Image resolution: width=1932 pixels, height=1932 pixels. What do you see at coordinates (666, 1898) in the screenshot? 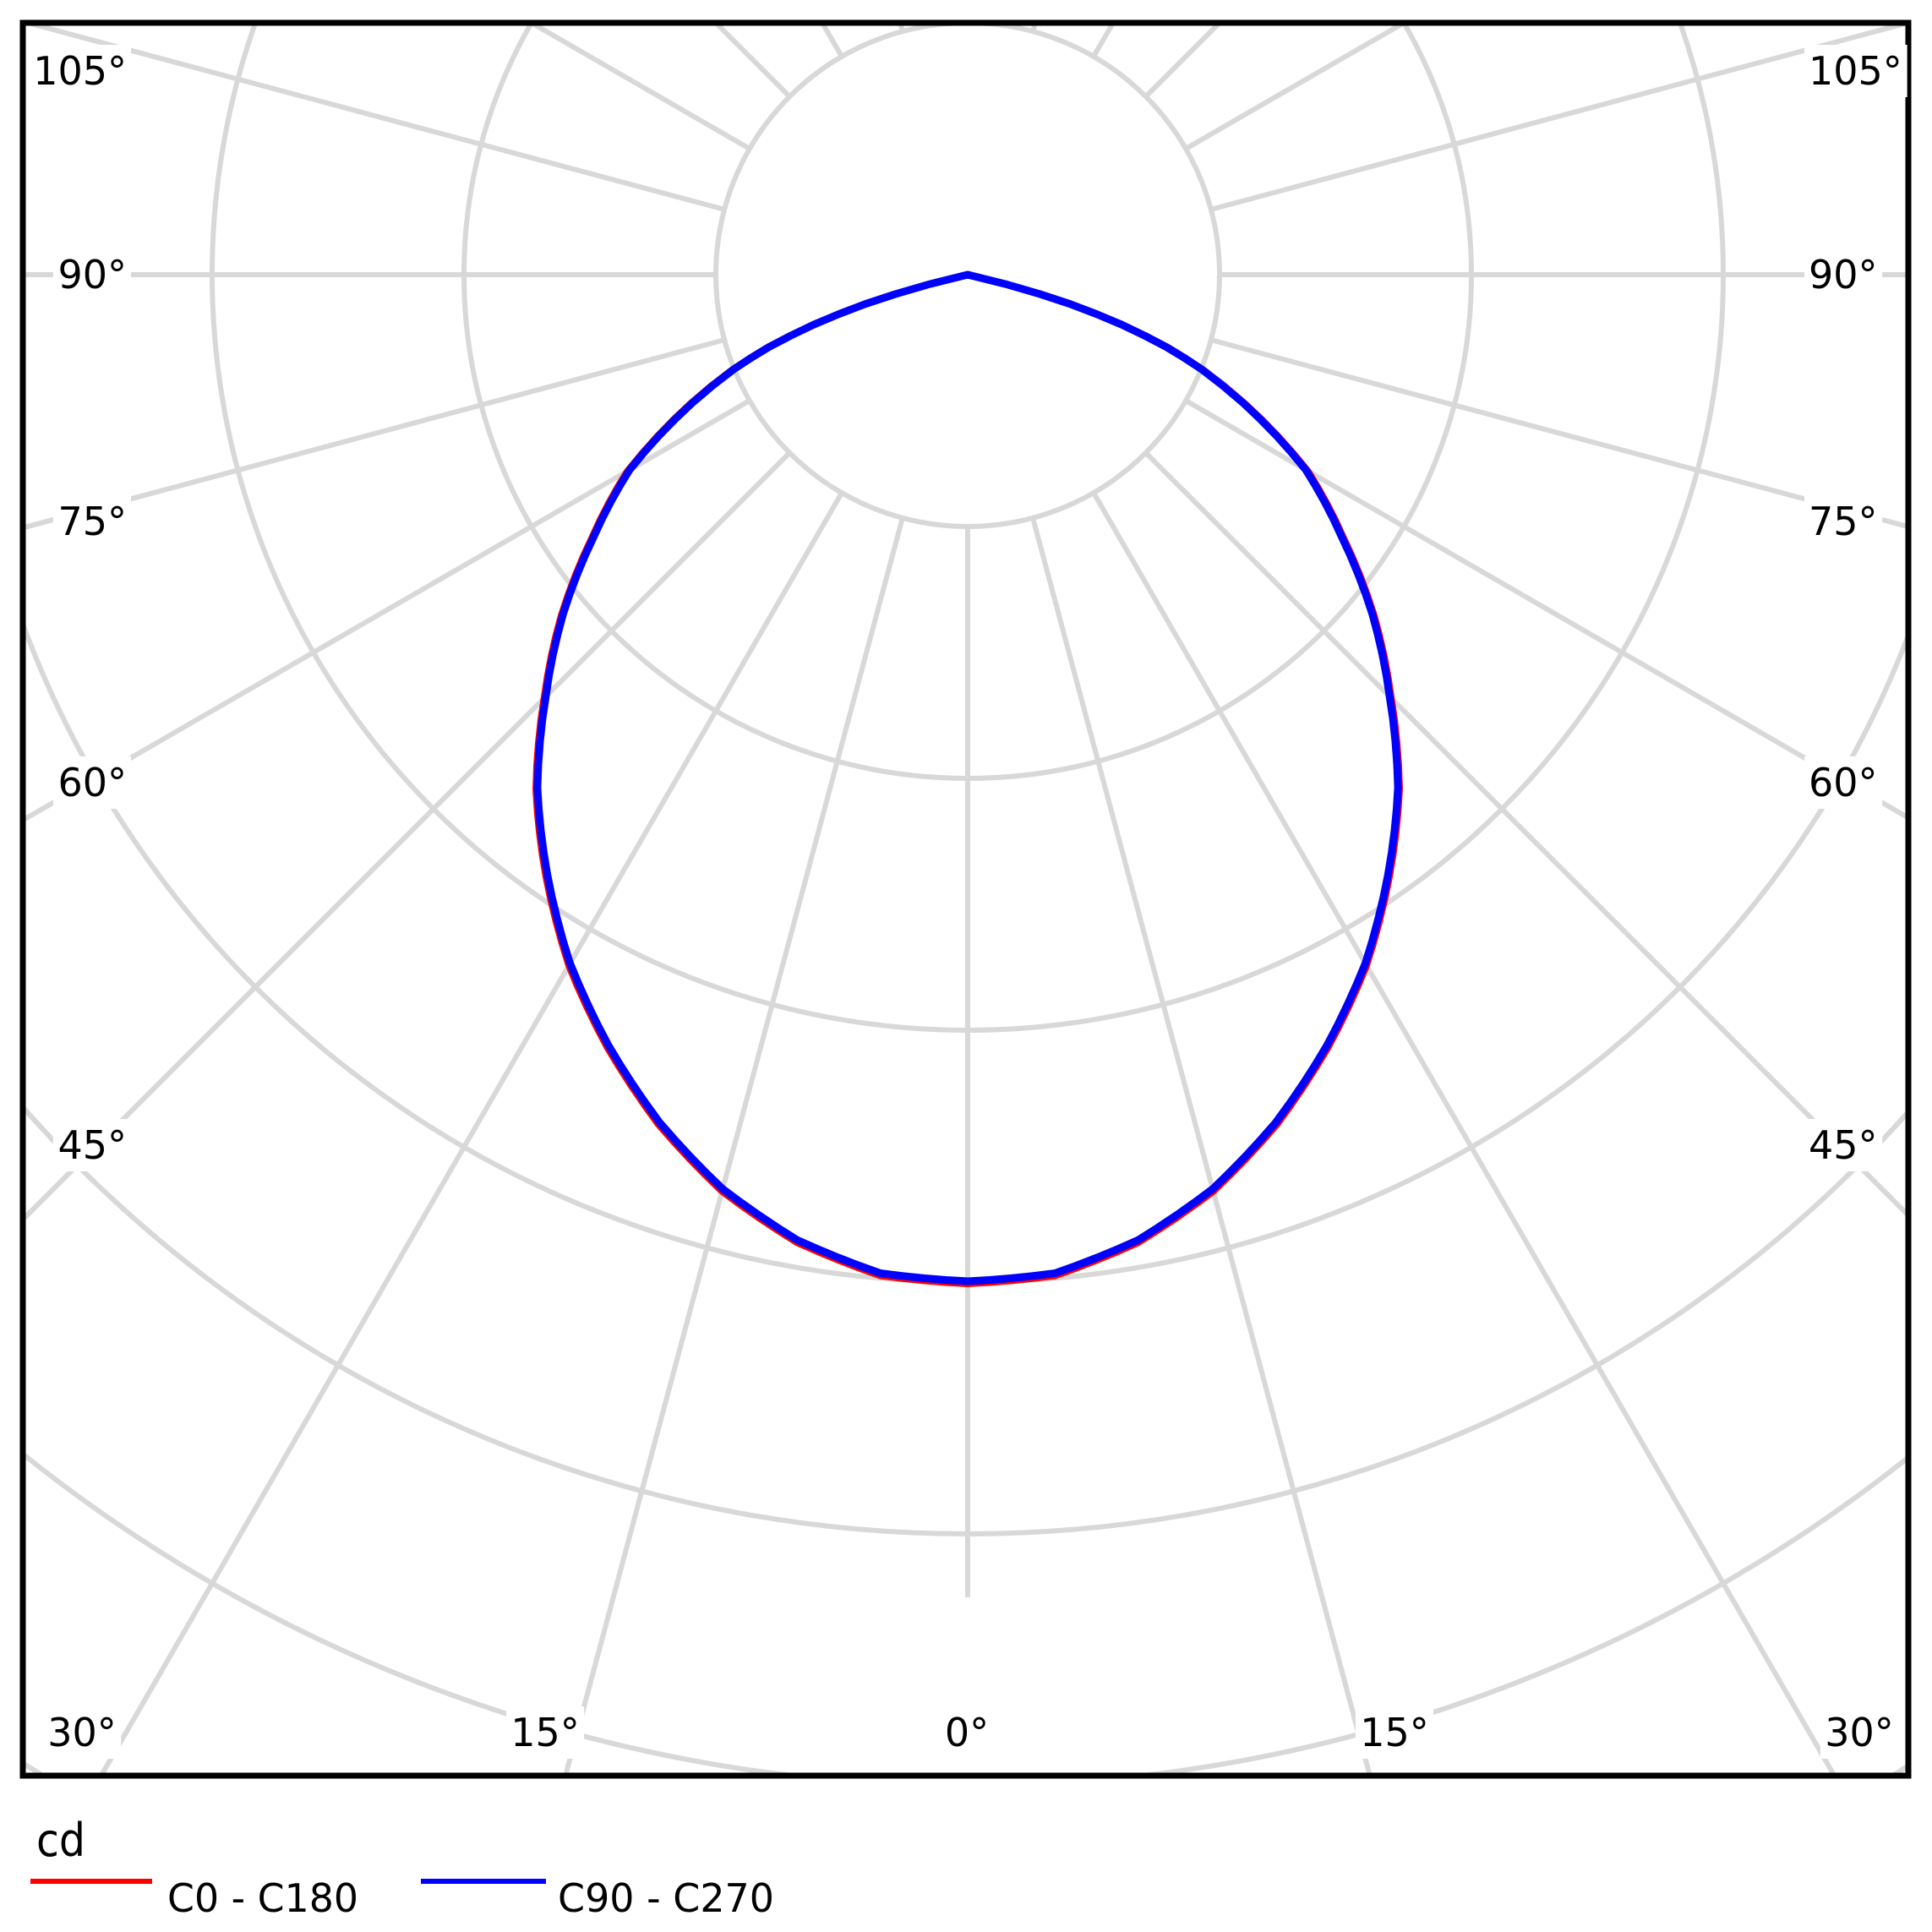
I see `legend-label-c90-c270: C90 - C270` at bounding box center [666, 1898].